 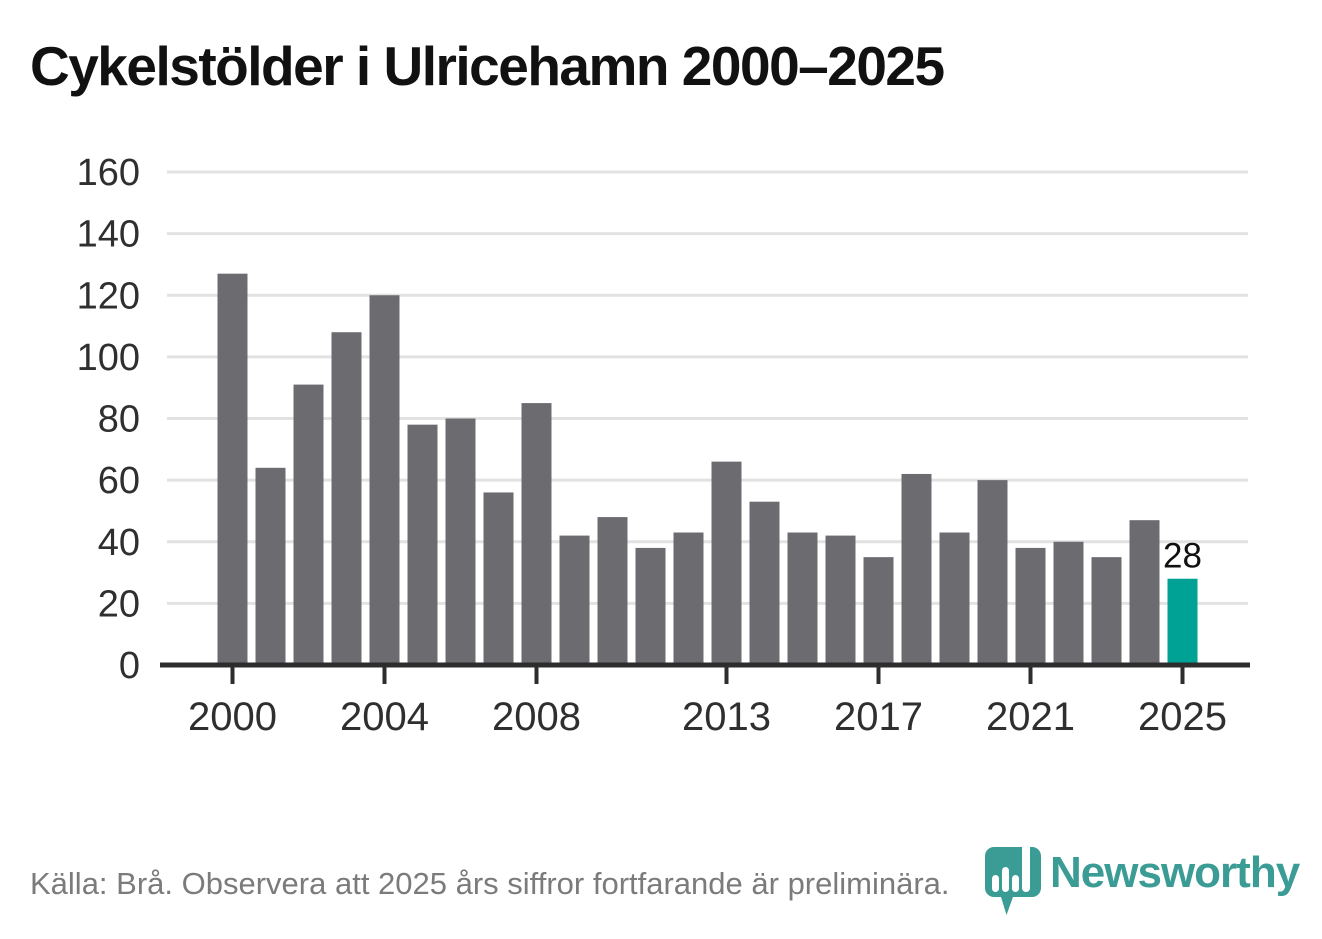 I want to click on bar-2013, so click(x=726, y=563).